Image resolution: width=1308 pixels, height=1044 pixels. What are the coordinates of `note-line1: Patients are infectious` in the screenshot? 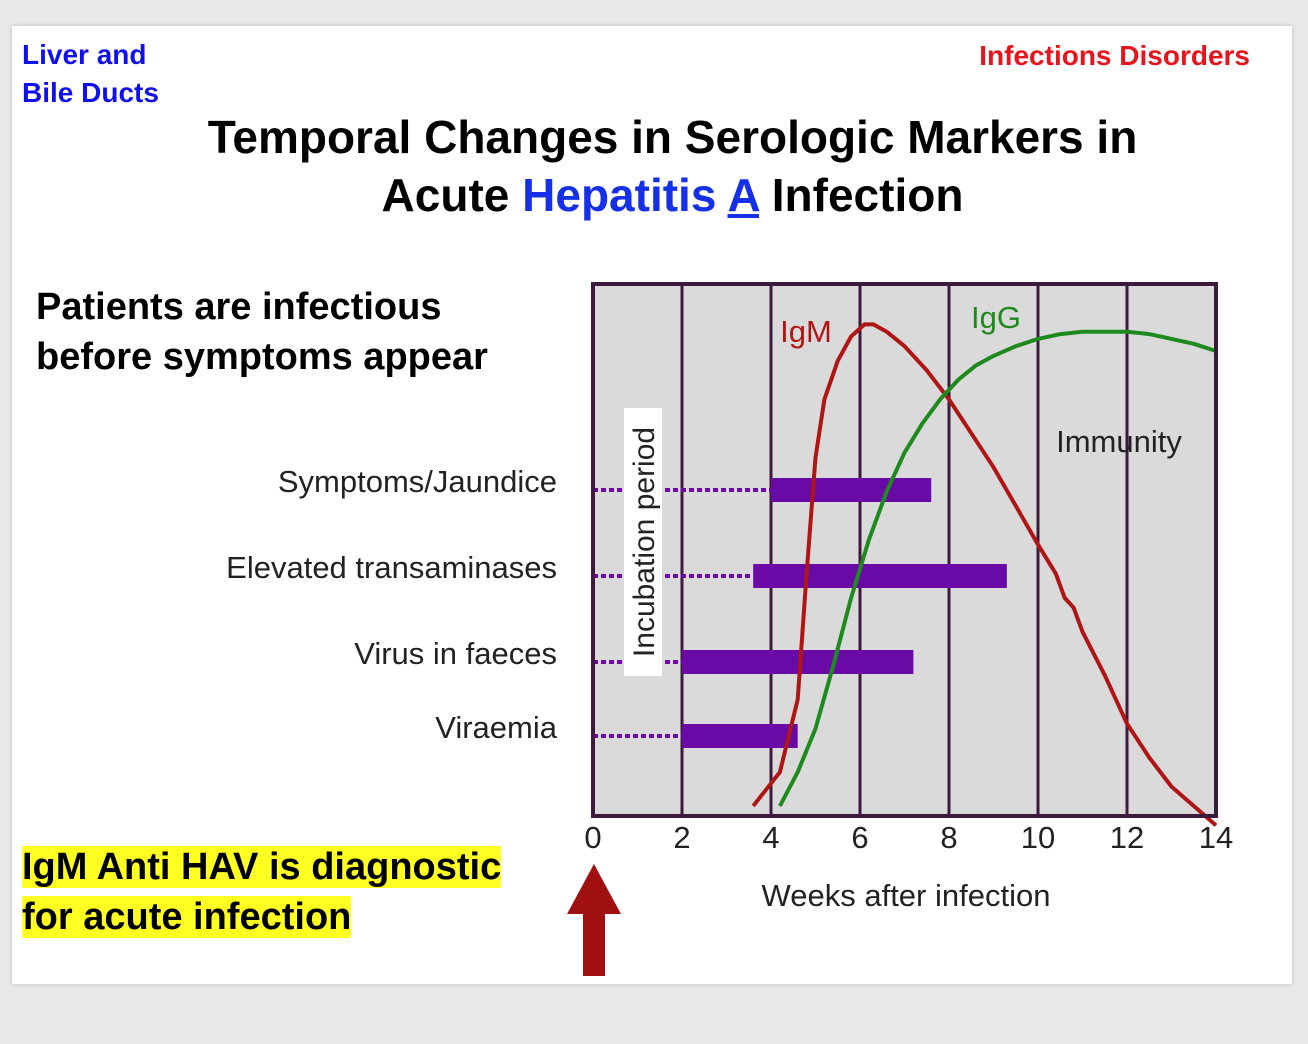 It's located at (239, 307).